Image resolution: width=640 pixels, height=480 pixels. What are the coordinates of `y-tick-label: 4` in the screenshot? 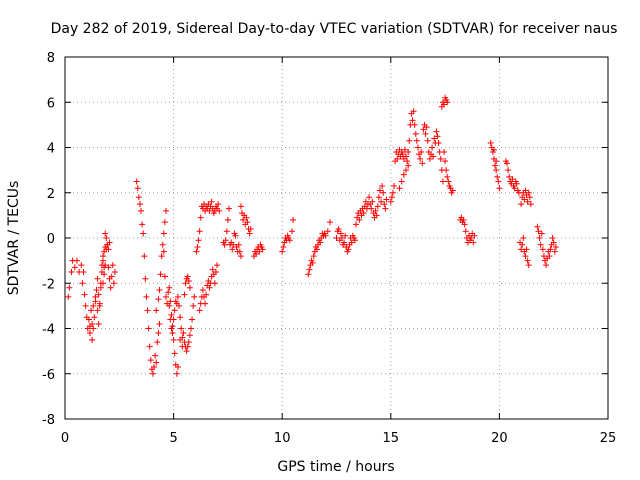 It's located at (51, 149).